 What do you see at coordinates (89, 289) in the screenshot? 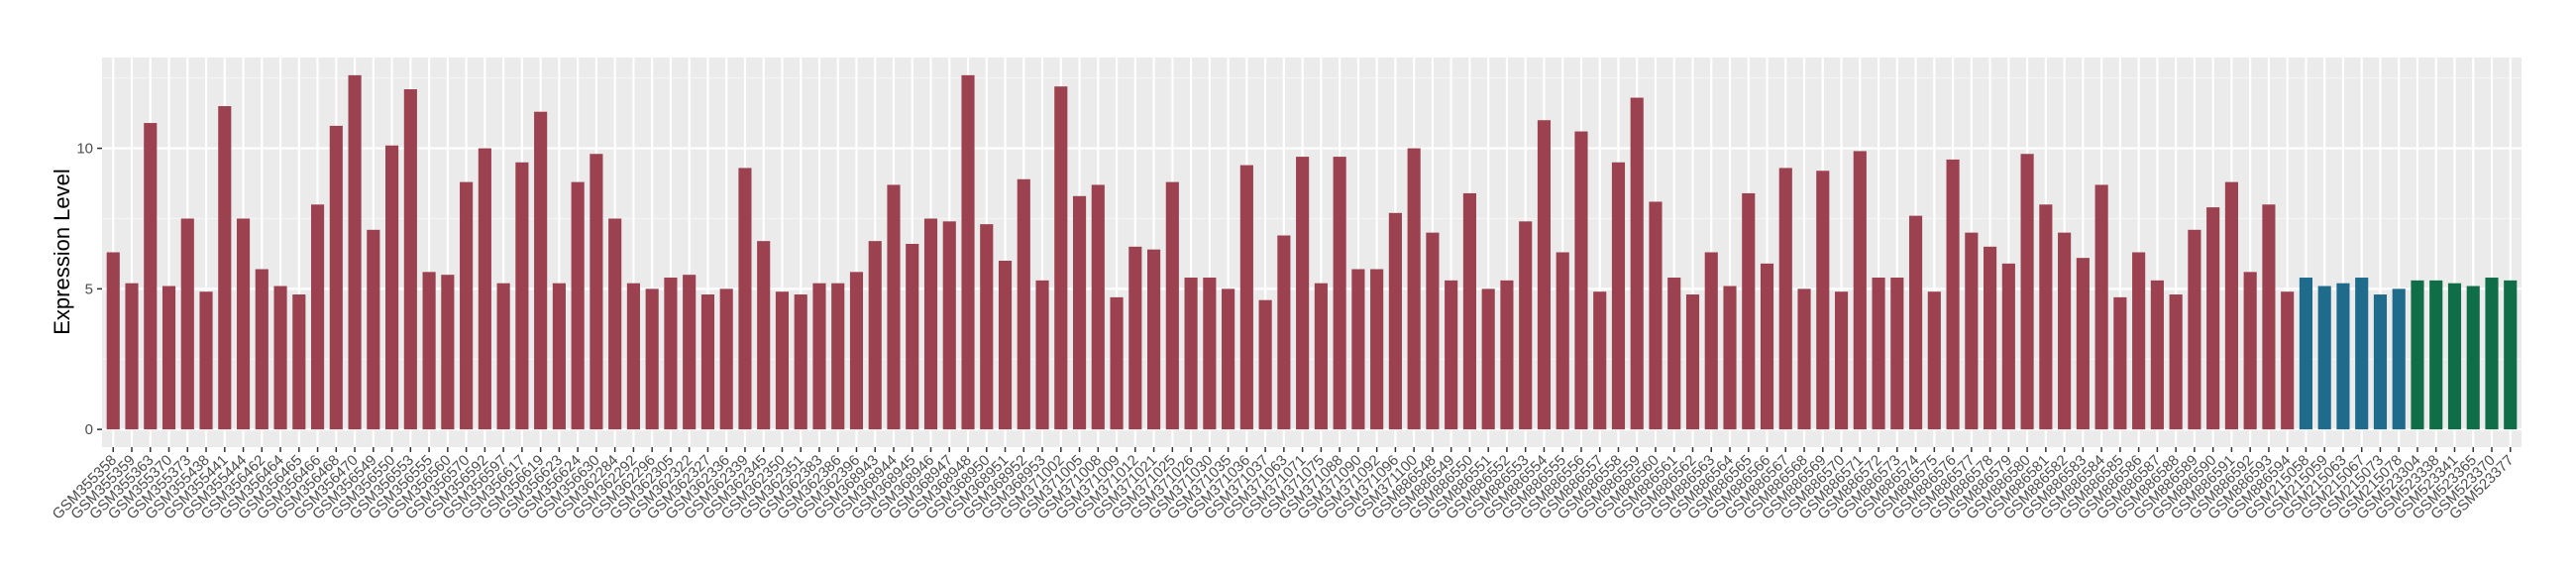
I see `y-tick-label: 5` at bounding box center [89, 289].